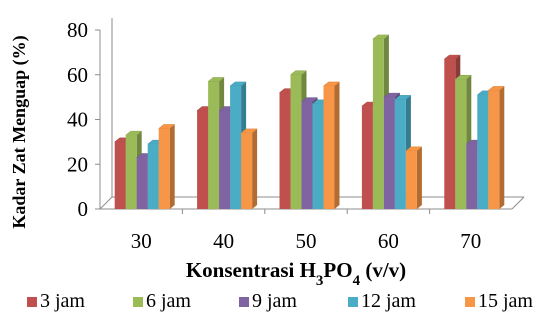 This screenshot has height=322, width=534. I want to click on legend-label: 12 jam, so click(388, 301).